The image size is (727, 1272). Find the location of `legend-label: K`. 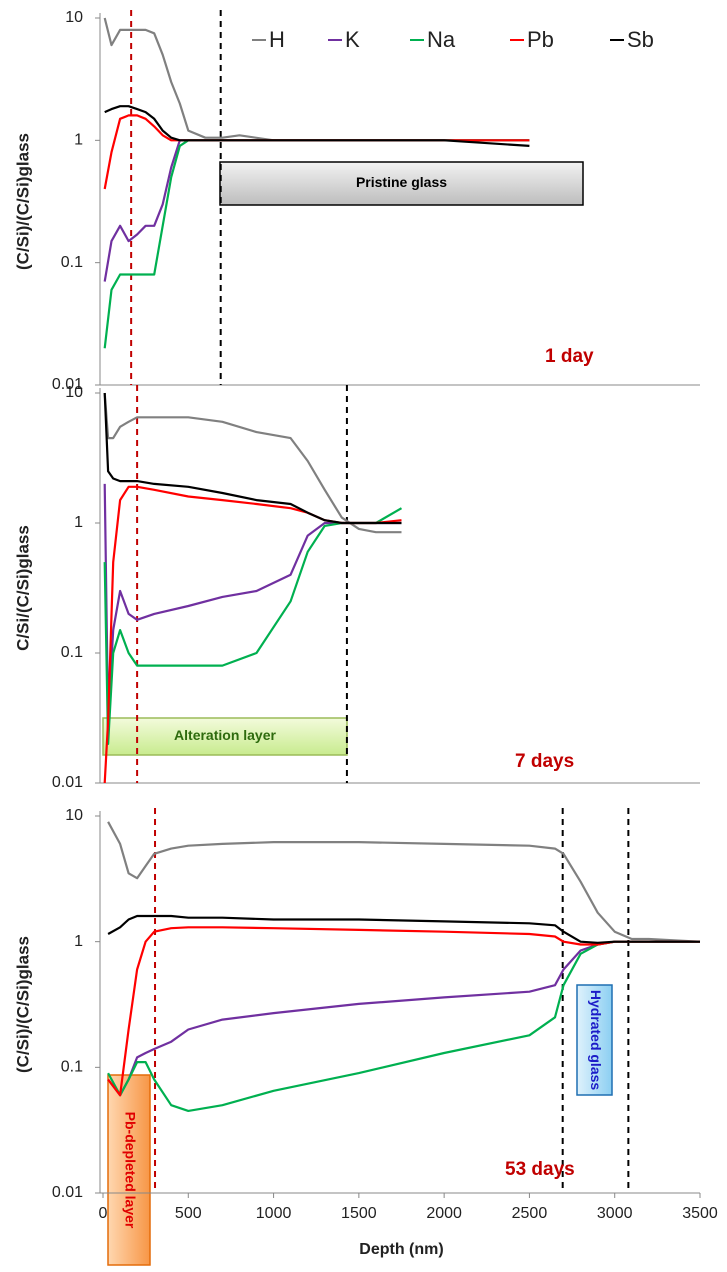

legend-label: K is located at coordinates (352, 39).